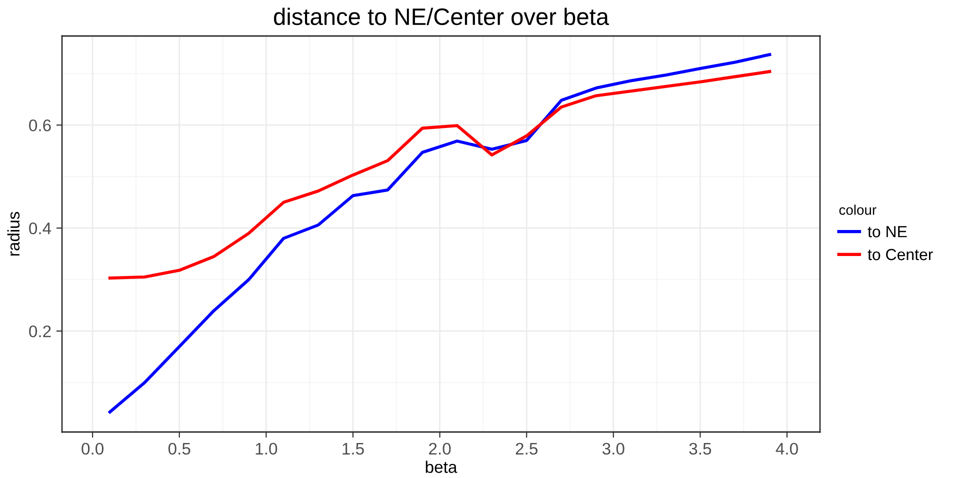  Describe the element at coordinates (527, 448) in the screenshot. I see `x-tick-label: 2.5` at that location.